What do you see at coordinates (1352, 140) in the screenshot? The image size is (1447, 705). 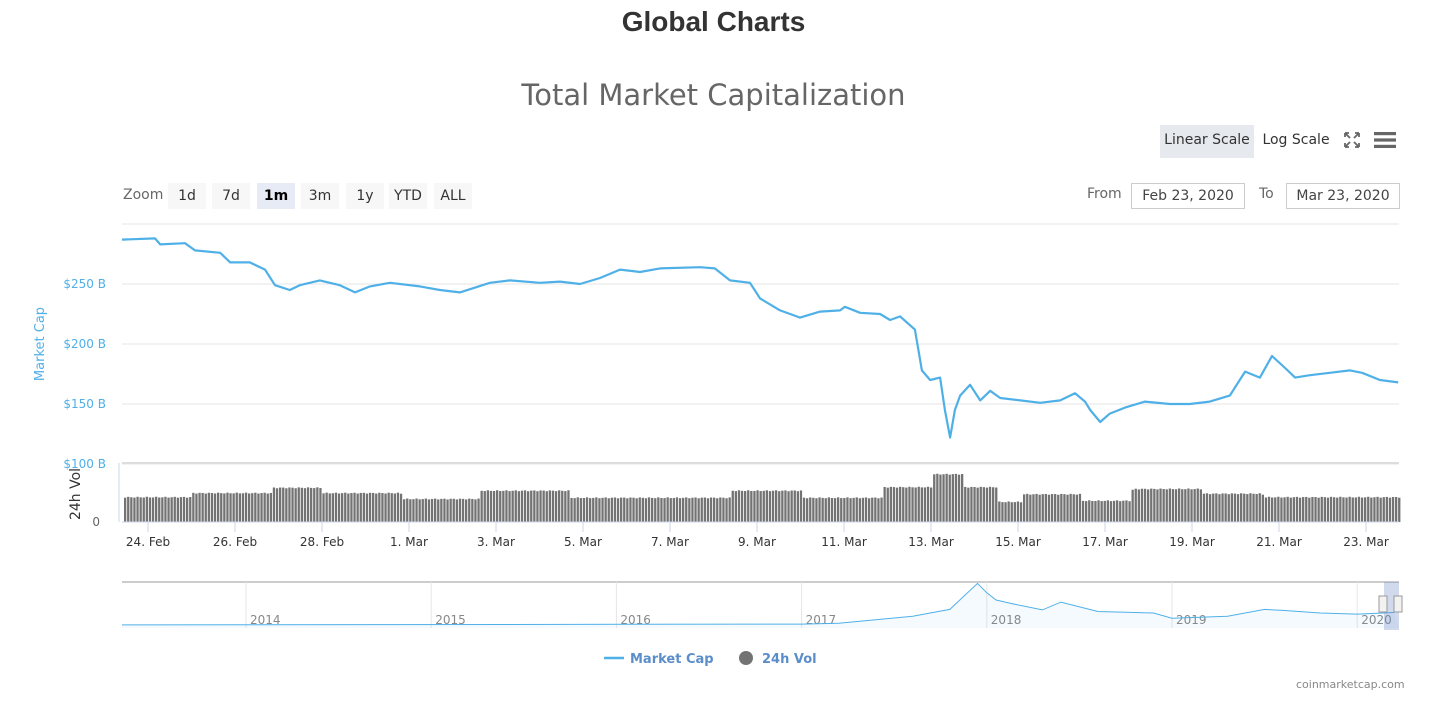 I see `fullscreen-icon` at bounding box center [1352, 140].